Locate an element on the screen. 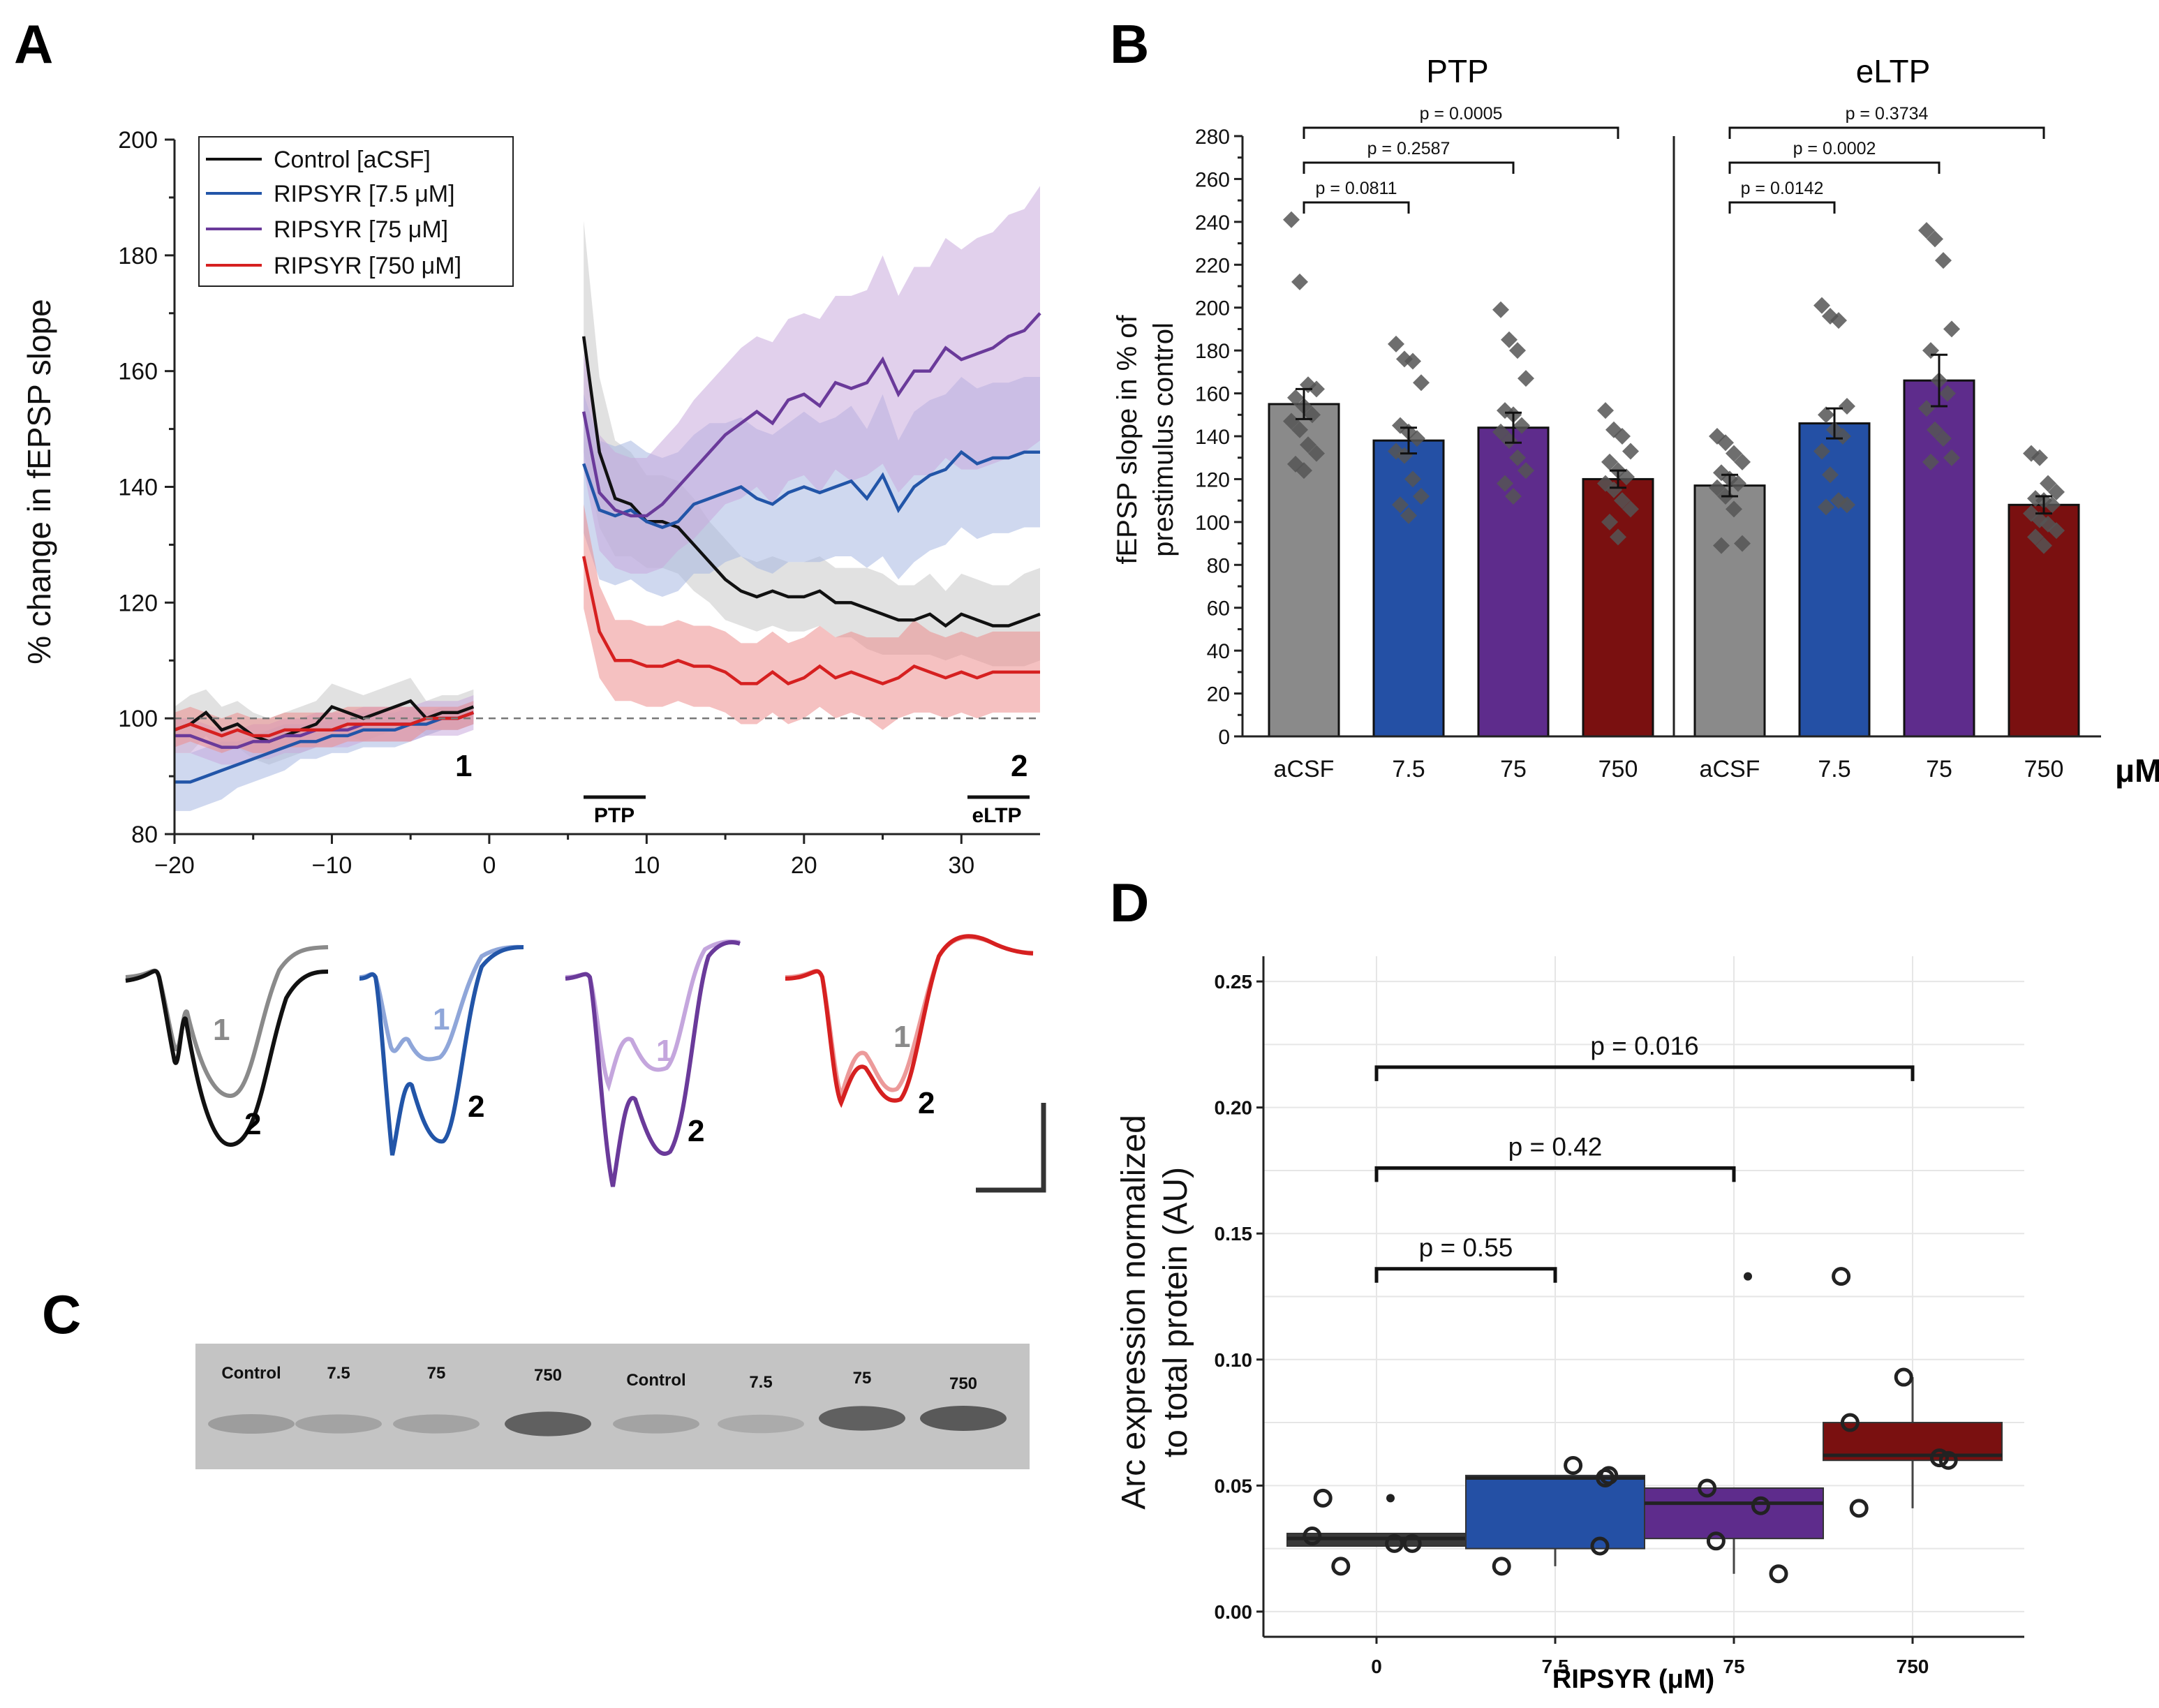  b-y-tick-label: 160 is located at coordinates (1212, 394).